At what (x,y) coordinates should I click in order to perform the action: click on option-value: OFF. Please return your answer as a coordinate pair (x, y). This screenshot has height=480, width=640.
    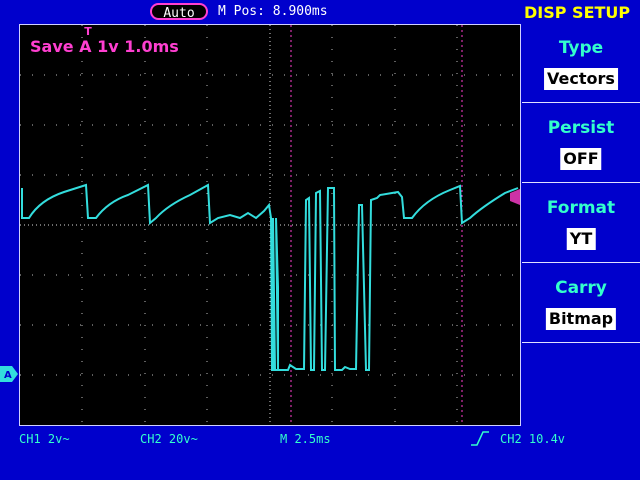
    Looking at the image, I should click on (581, 159).